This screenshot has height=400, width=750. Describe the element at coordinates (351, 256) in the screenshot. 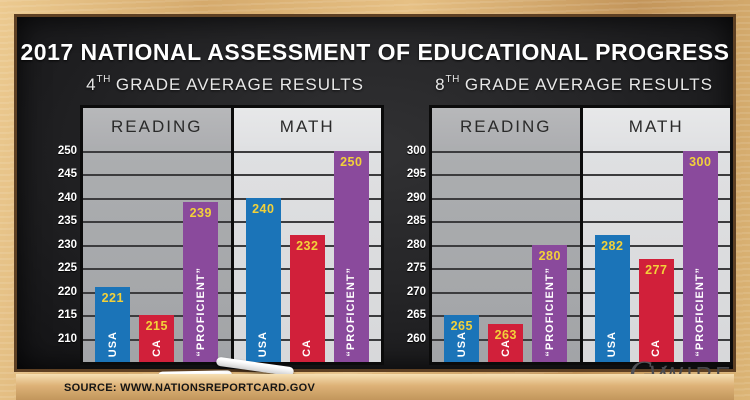

I see `bar: 250 “PROFICIENT”` at that location.